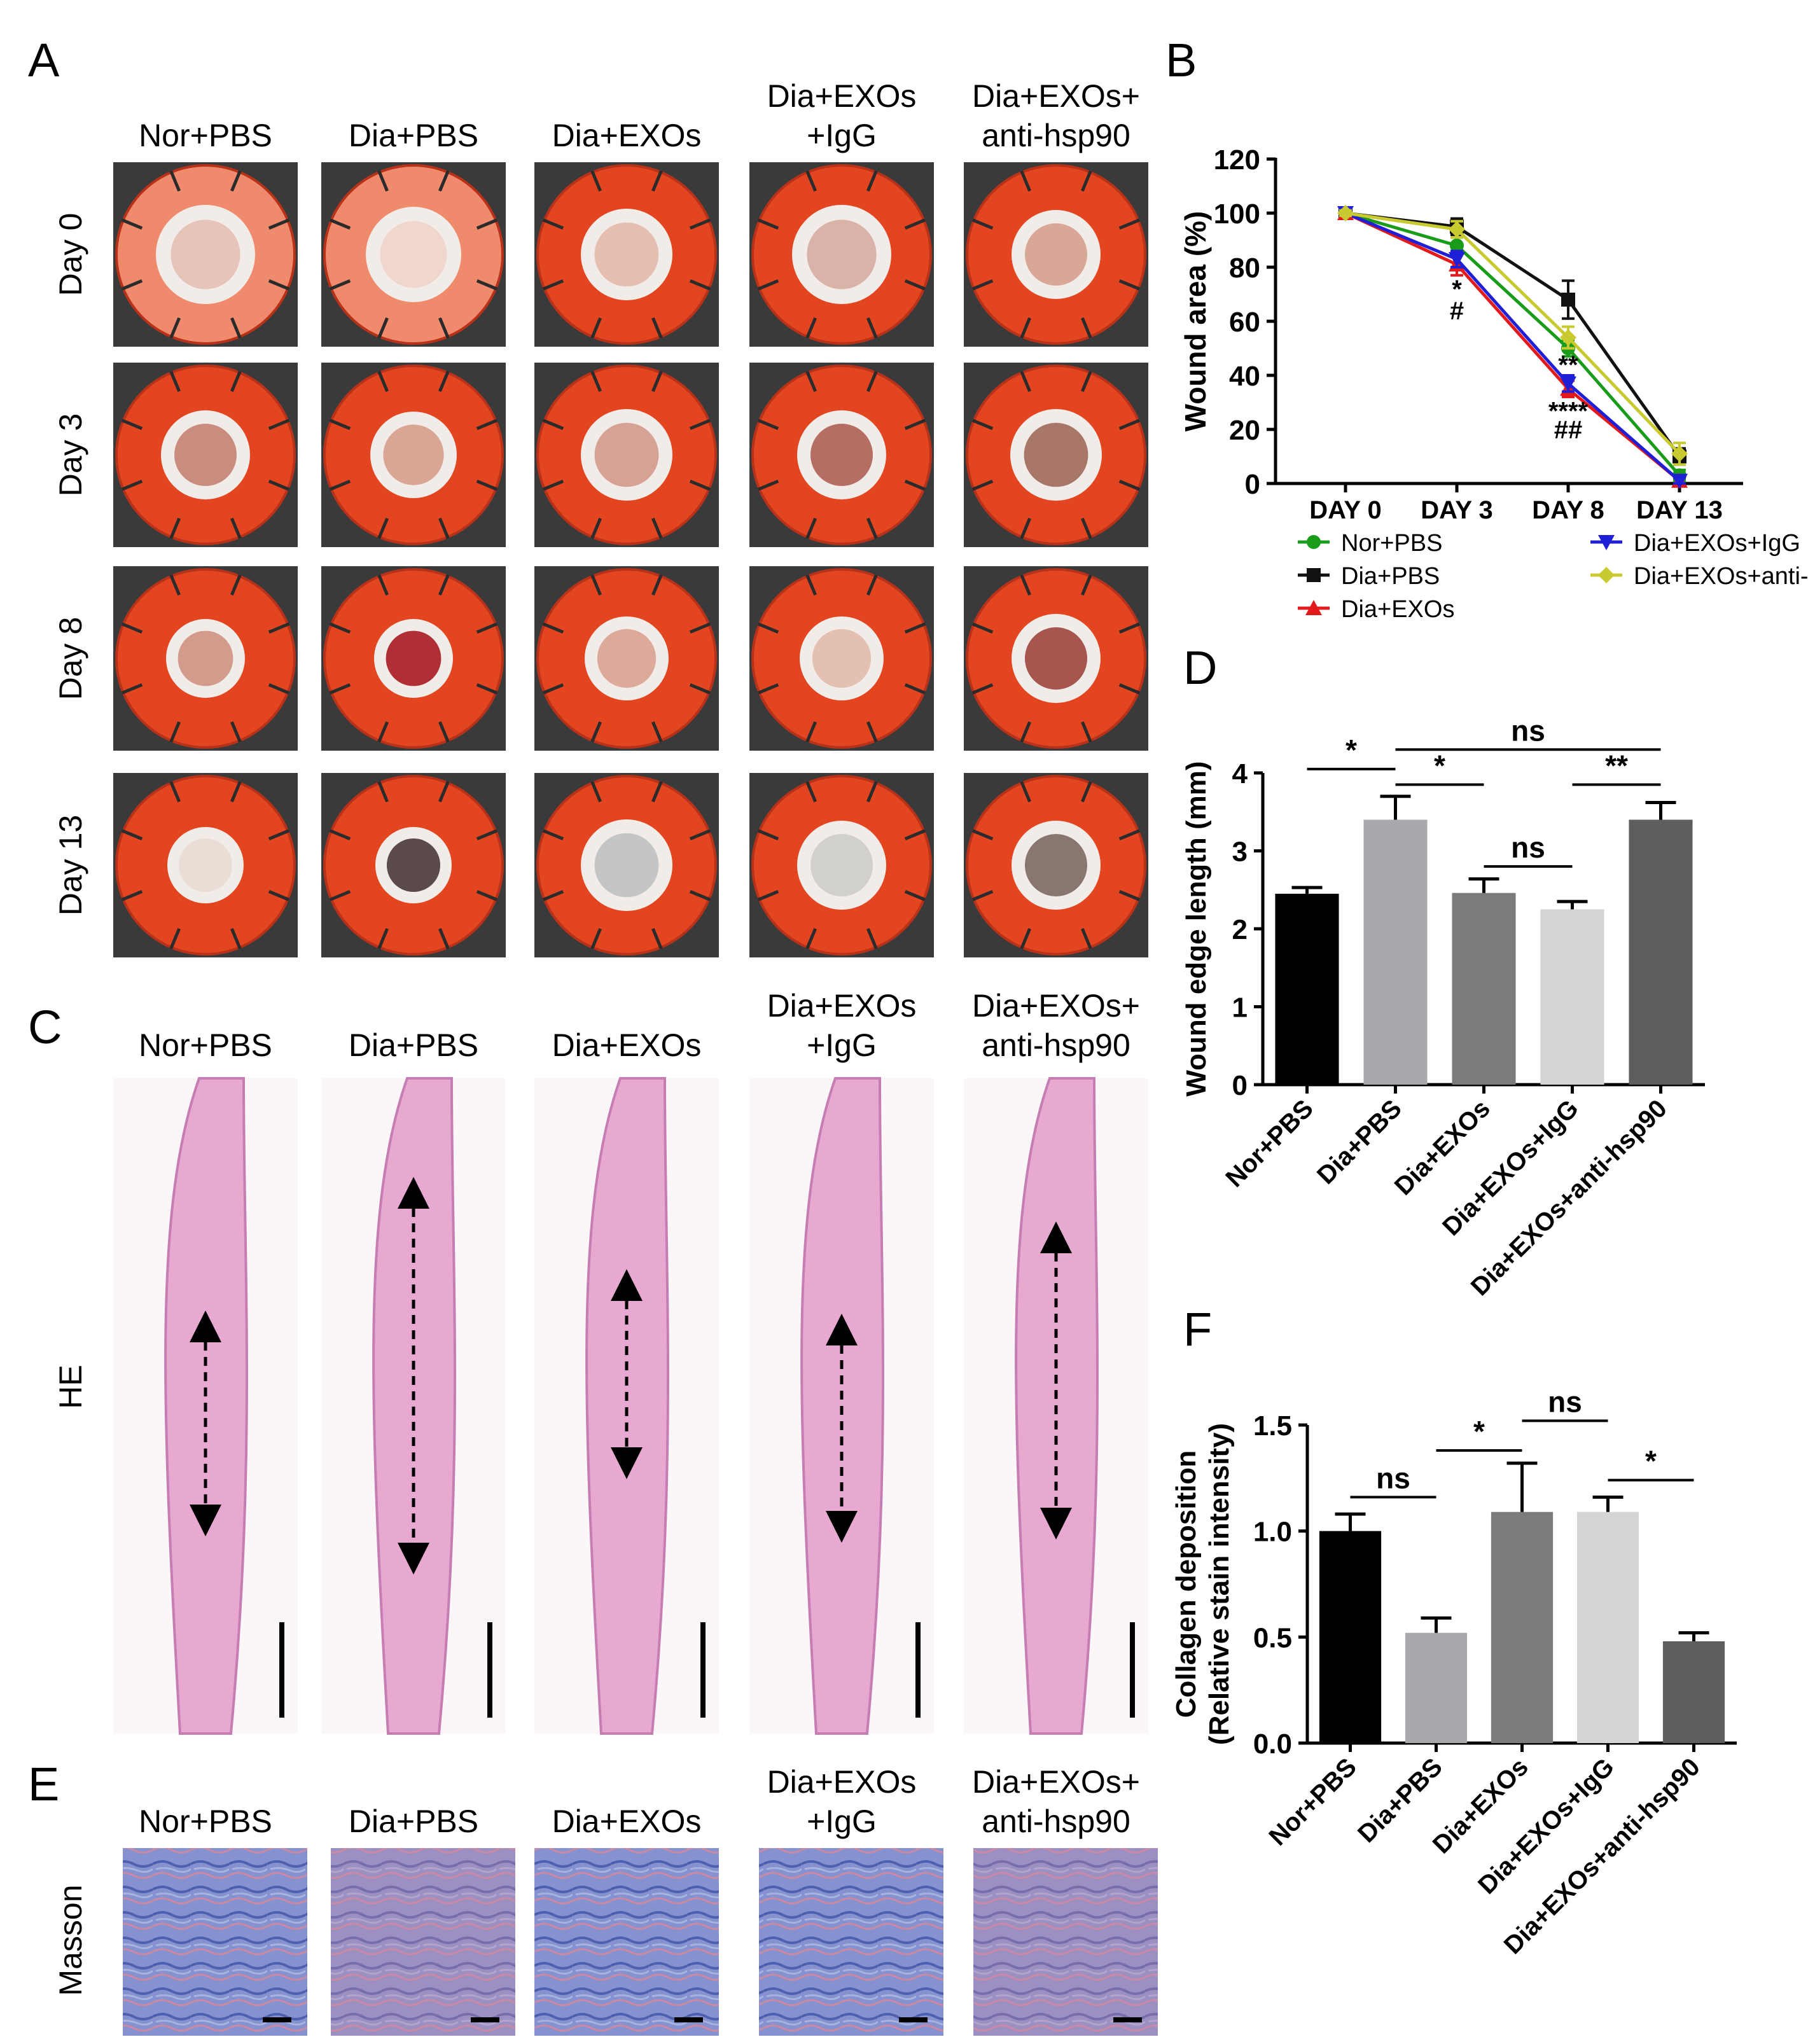 This screenshot has height=2044, width=1808. I want to click on x-tick-label: DAY 3, so click(1456, 510).